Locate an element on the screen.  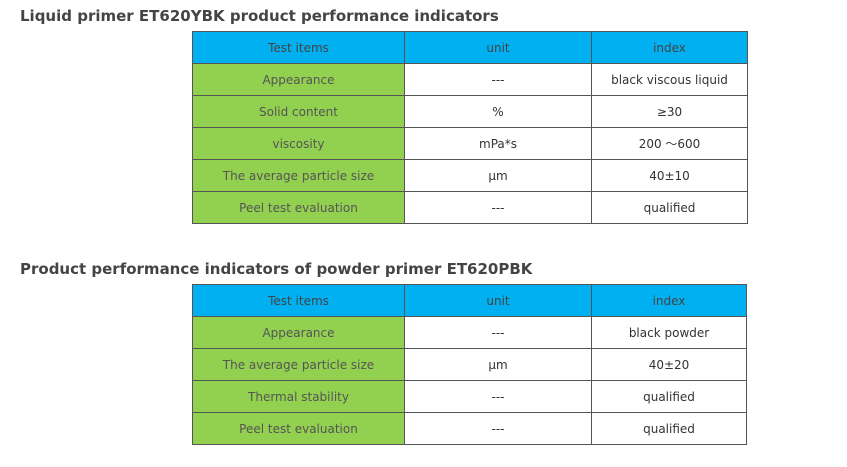
test-item-cell: Solid content is located at coordinates (298, 111).